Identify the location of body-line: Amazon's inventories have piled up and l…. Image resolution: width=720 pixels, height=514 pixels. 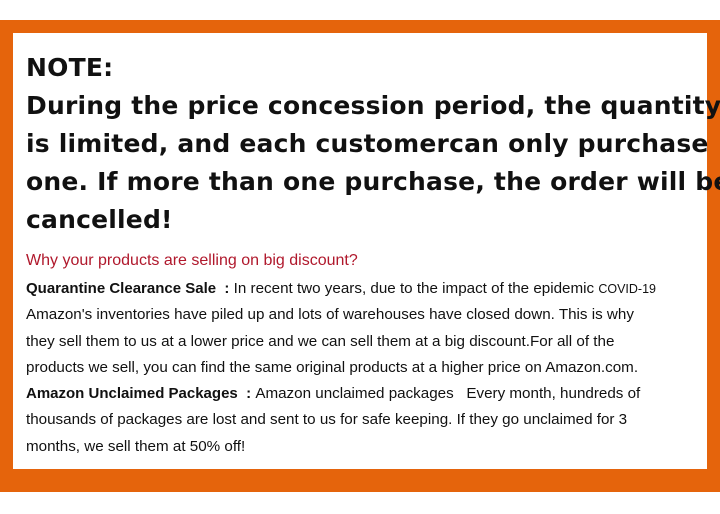
(330, 315).